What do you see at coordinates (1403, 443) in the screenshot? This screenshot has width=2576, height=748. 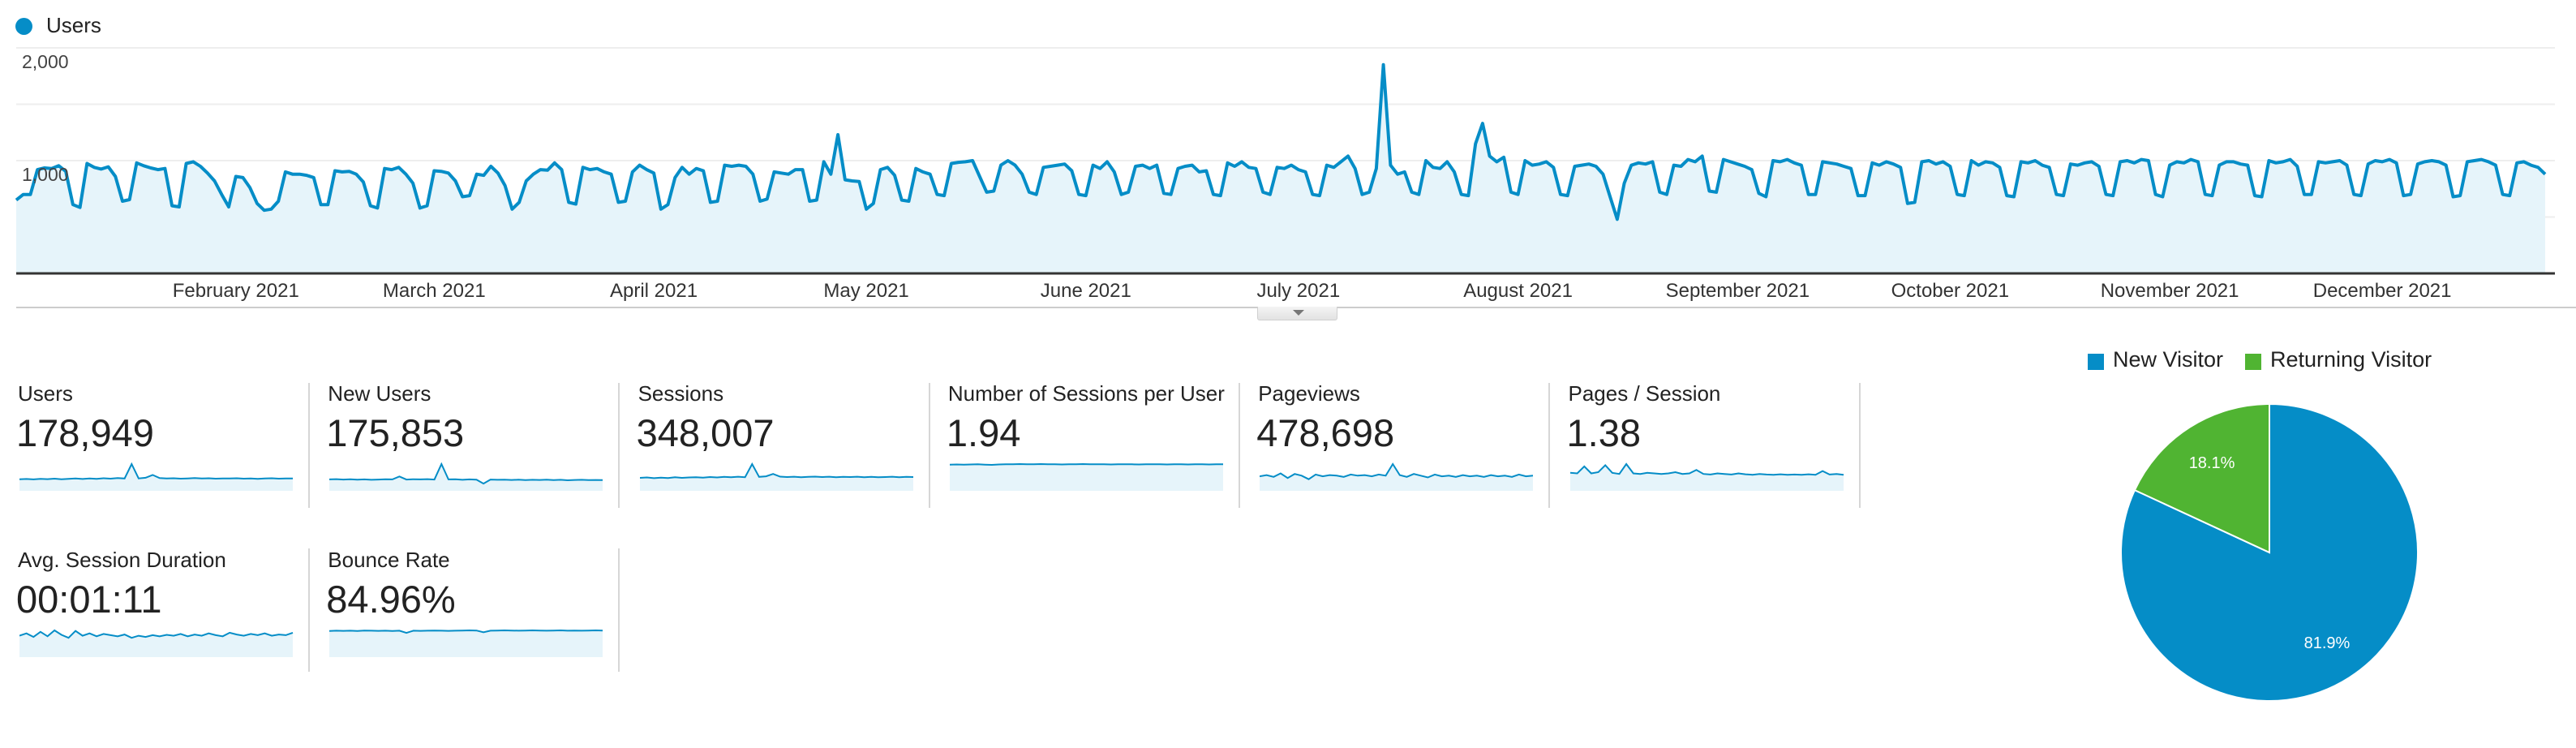 I see `metric-pageviews: Pageviews 478,698` at bounding box center [1403, 443].